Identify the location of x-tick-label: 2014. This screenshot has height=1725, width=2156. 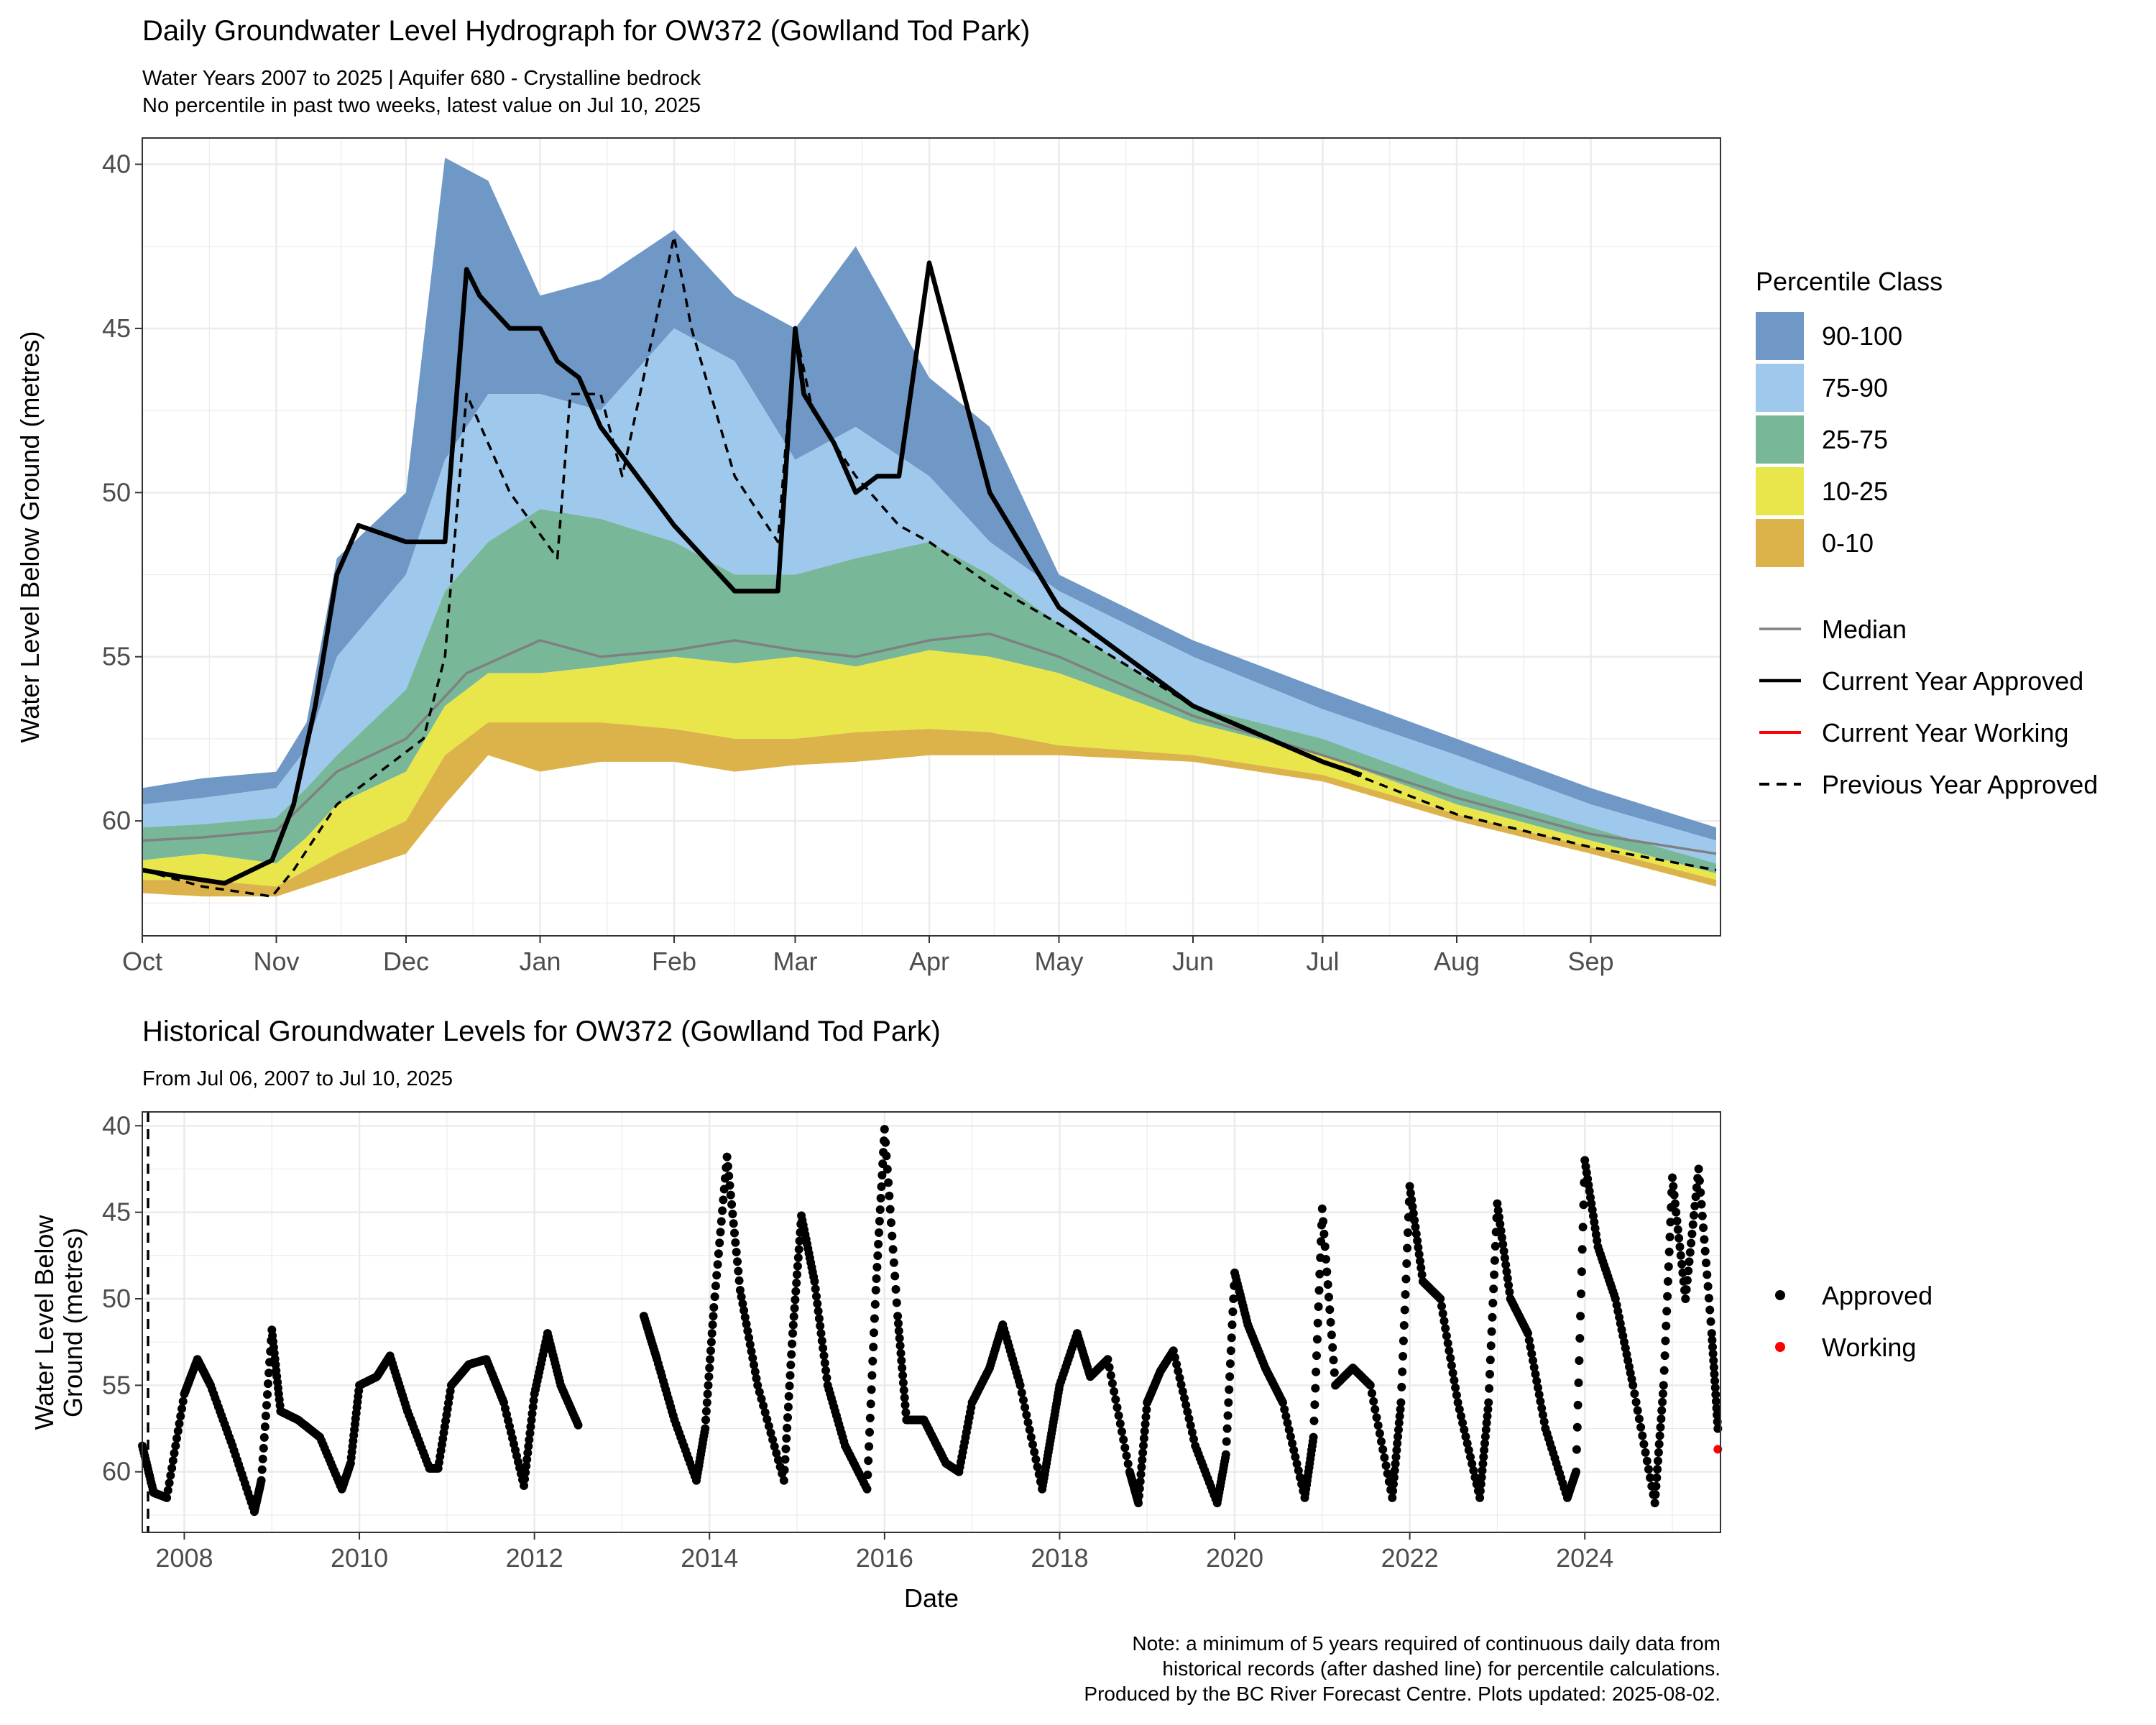
(709, 1558).